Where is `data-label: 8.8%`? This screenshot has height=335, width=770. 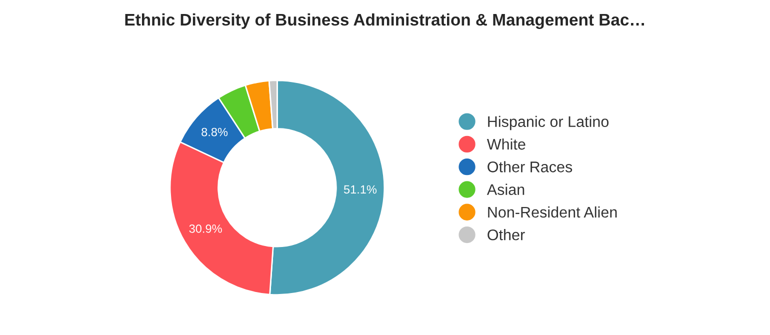
data-label: 8.8% is located at coordinates (215, 132).